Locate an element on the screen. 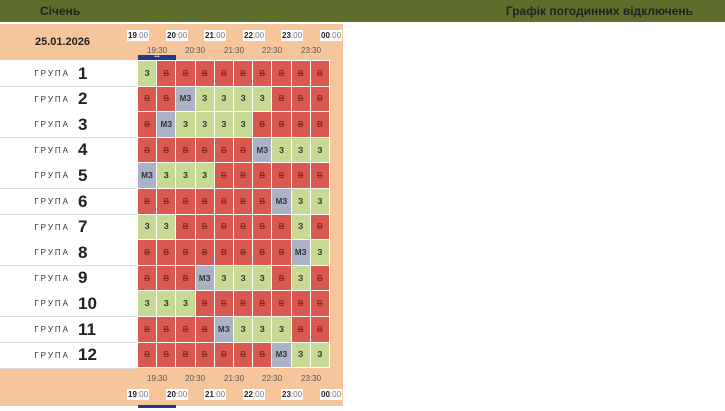 This screenshot has width=725, height=411. group-number: 1 is located at coordinates (83, 73).